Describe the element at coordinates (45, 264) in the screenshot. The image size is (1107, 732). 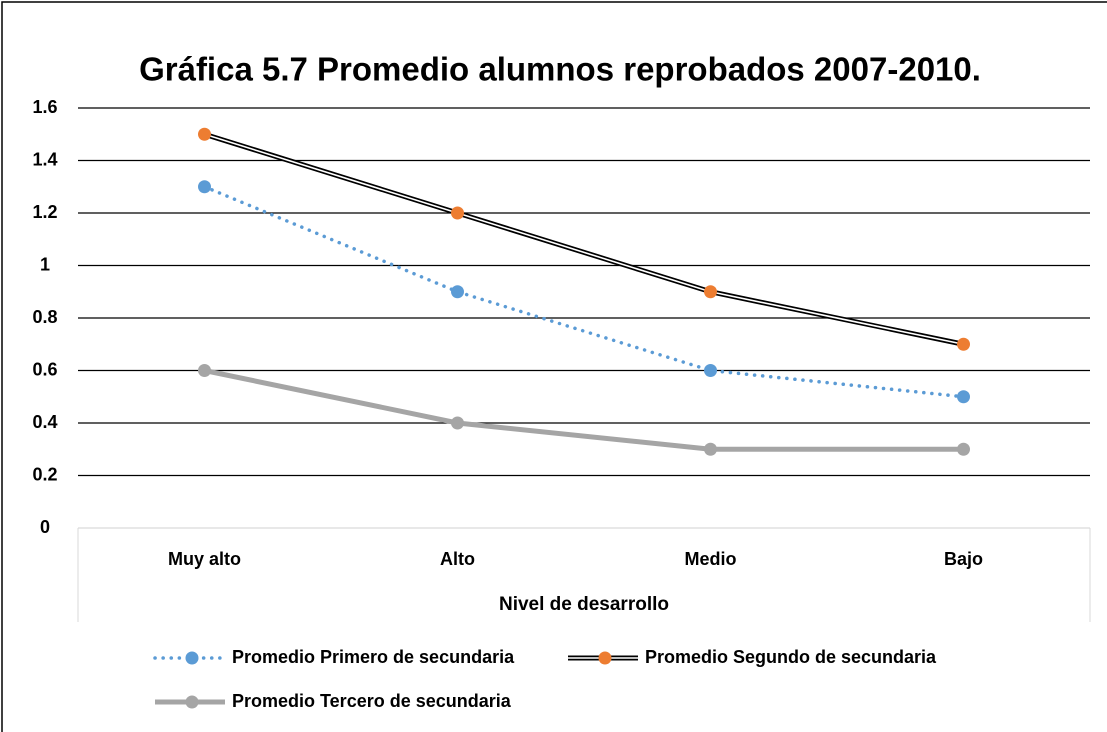
I see `y-tick-label: 1` at that location.